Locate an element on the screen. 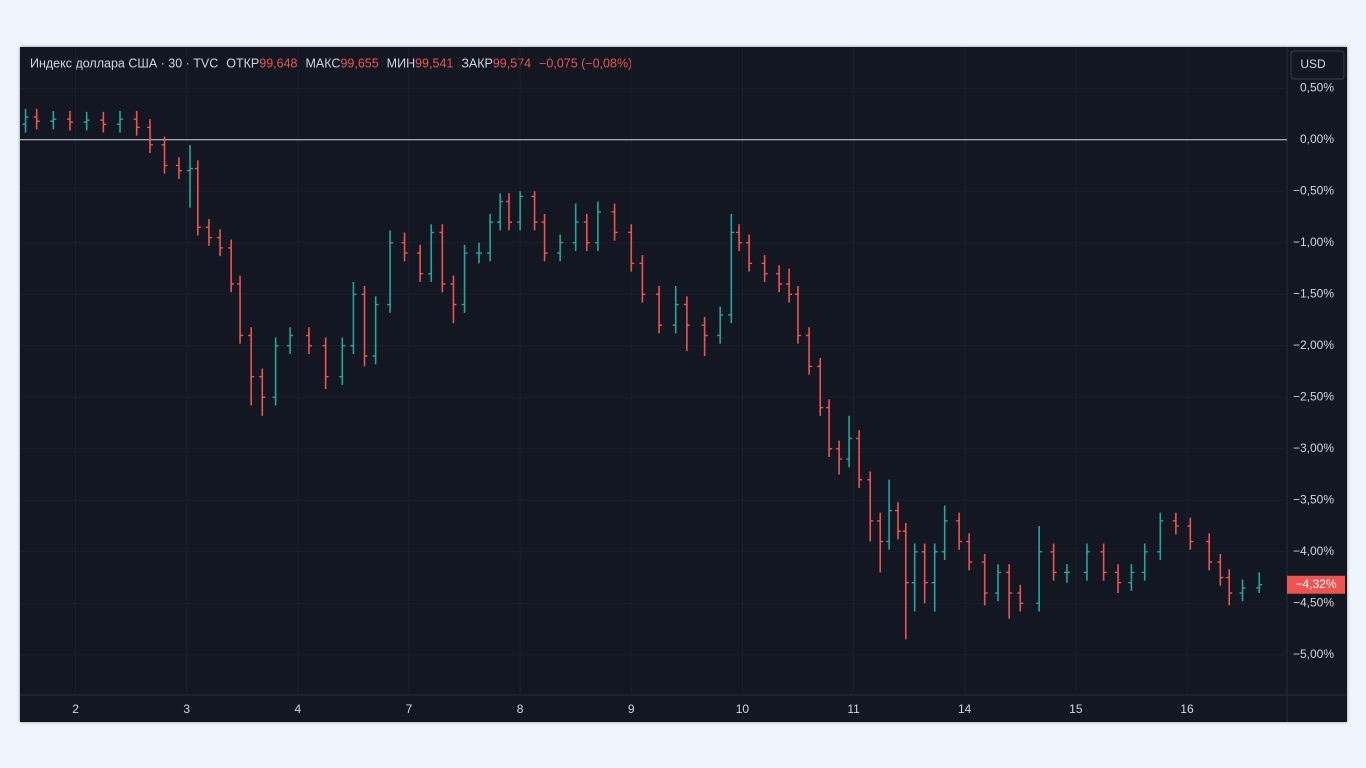 The width and height of the screenshot is (1366, 768). currency-button is located at coordinates (1317, 65).